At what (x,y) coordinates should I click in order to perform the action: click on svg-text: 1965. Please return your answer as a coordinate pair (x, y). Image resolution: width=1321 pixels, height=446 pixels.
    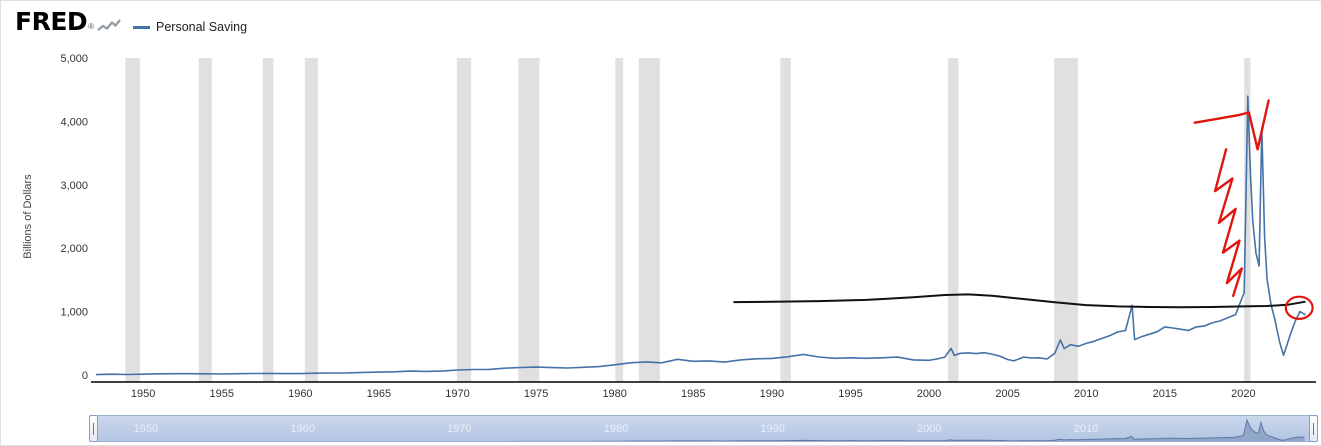
    Looking at the image, I should click on (379, 394).